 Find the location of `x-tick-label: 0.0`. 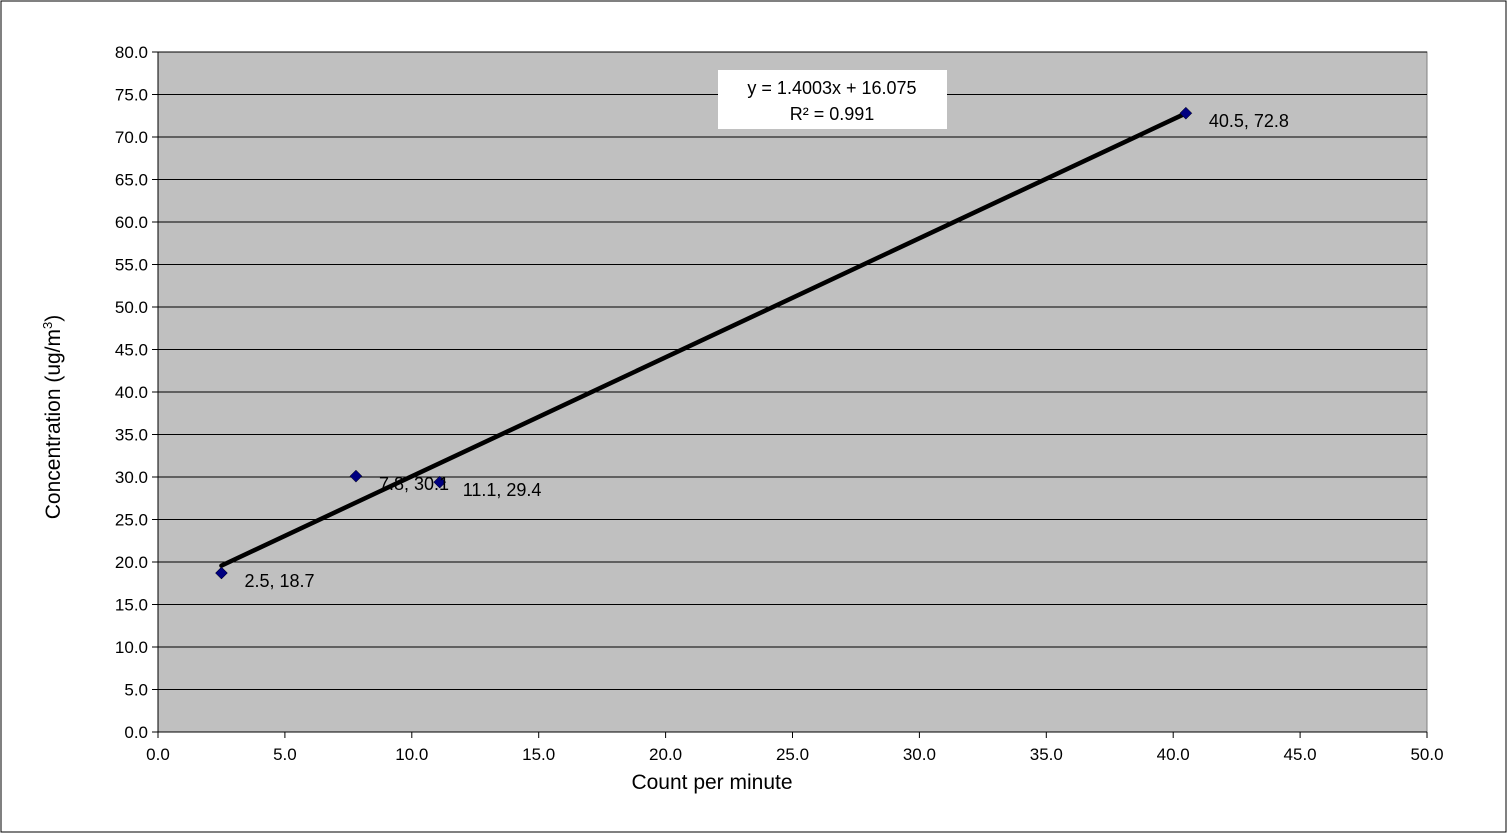

x-tick-label: 0.0 is located at coordinates (158, 754).